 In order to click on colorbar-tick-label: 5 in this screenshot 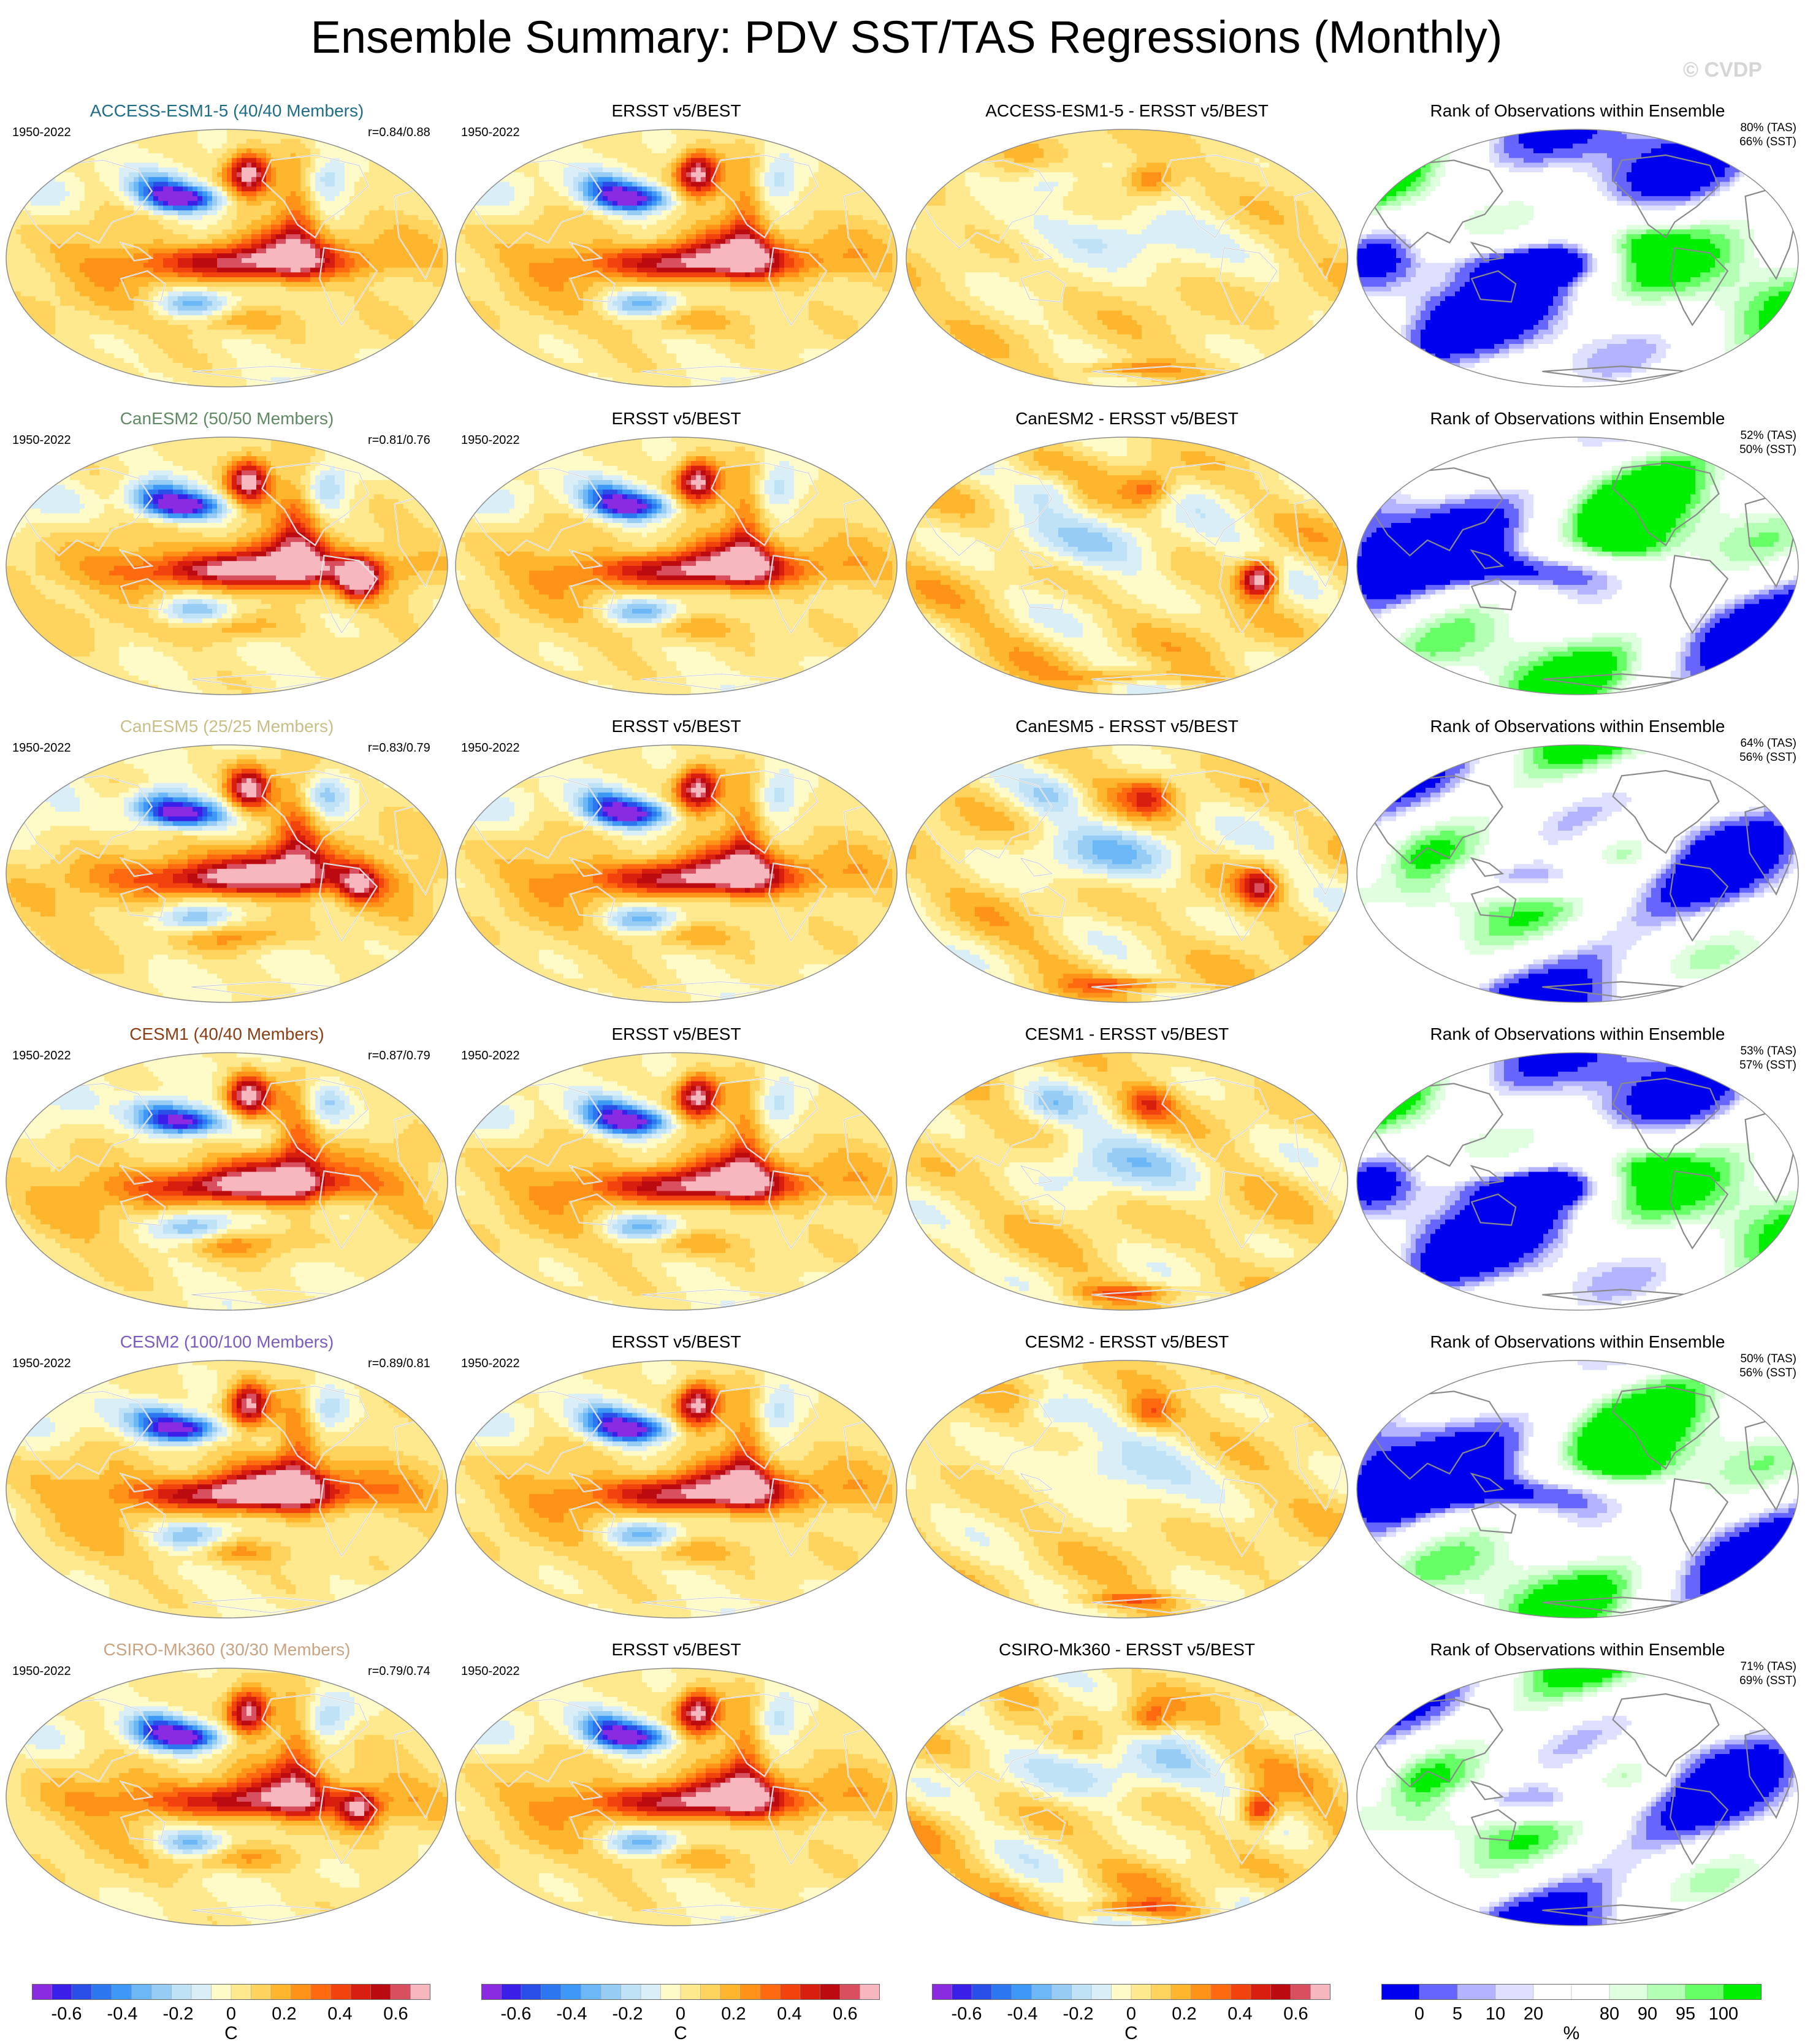, I will do `click(1457, 2014)`.